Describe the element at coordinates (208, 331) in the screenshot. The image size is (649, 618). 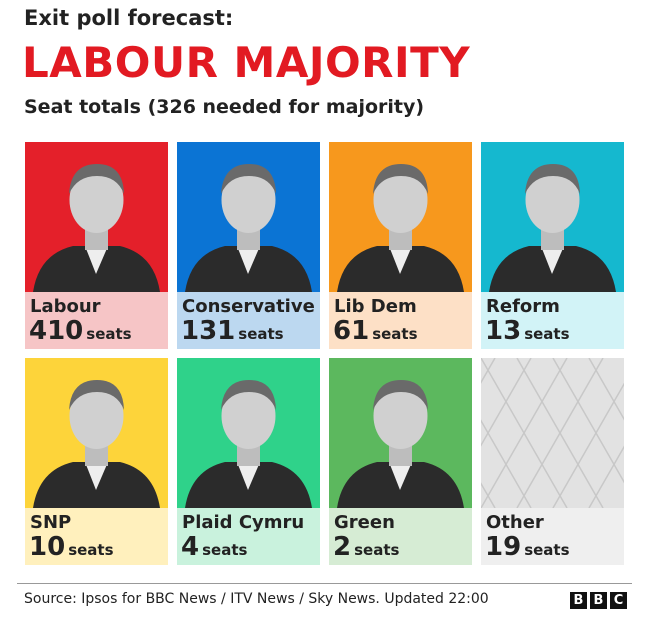
I see `seat-number: 131` at that location.